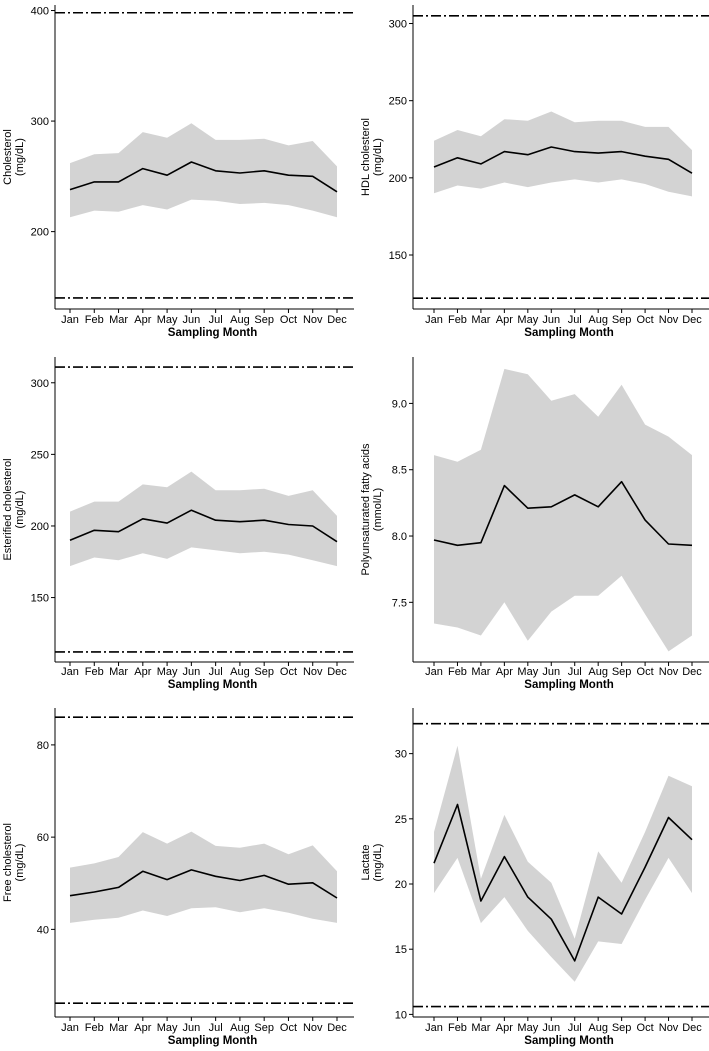  I want to click on y-tick-label: 10, so click(401, 1015).